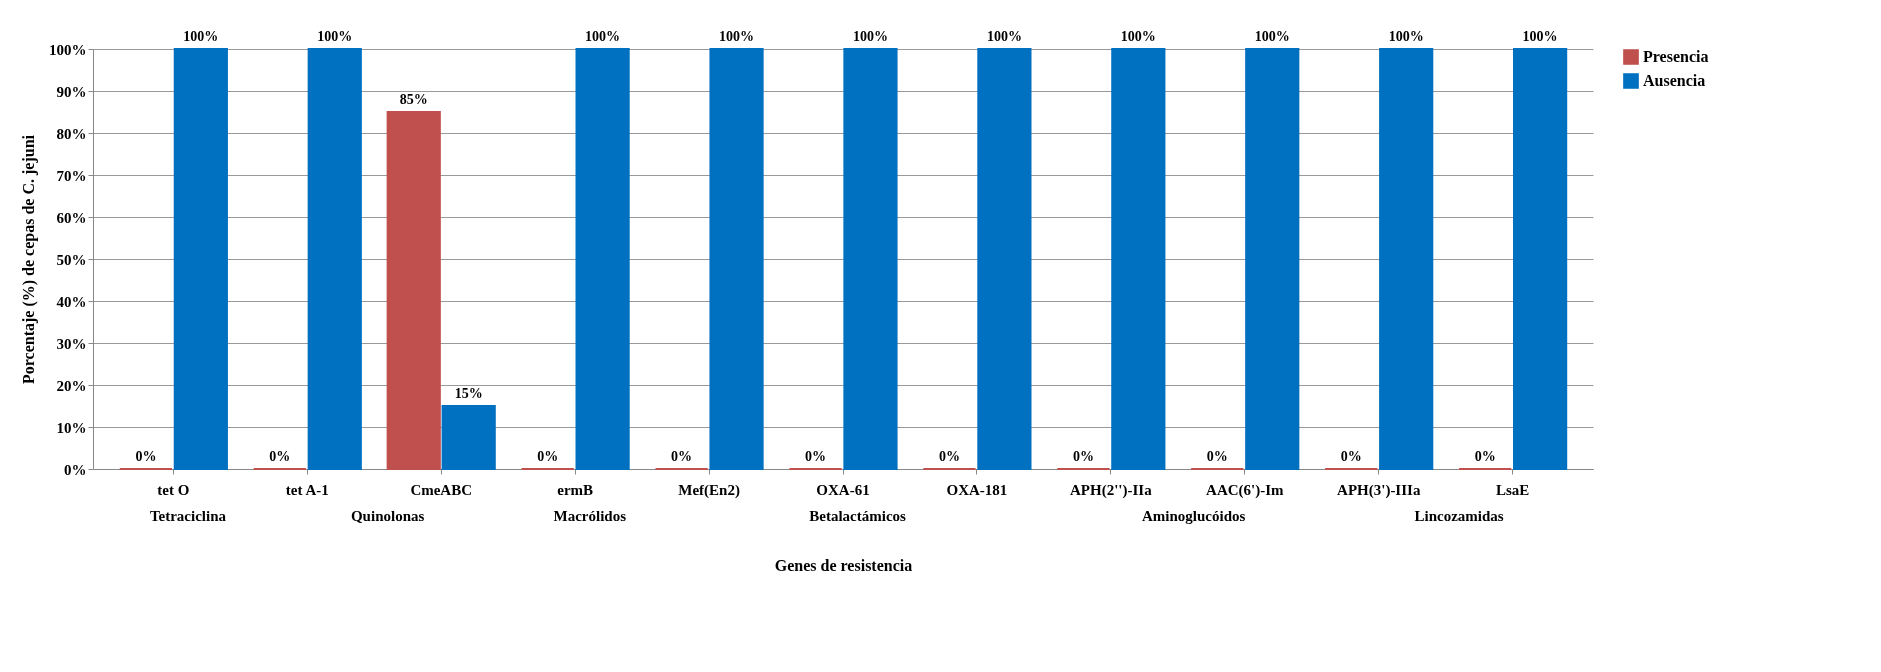  What do you see at coordinates (843, 489) in the screenshot?
I see `x-tick-label: OXA-61` at bounding box center [843, 489].